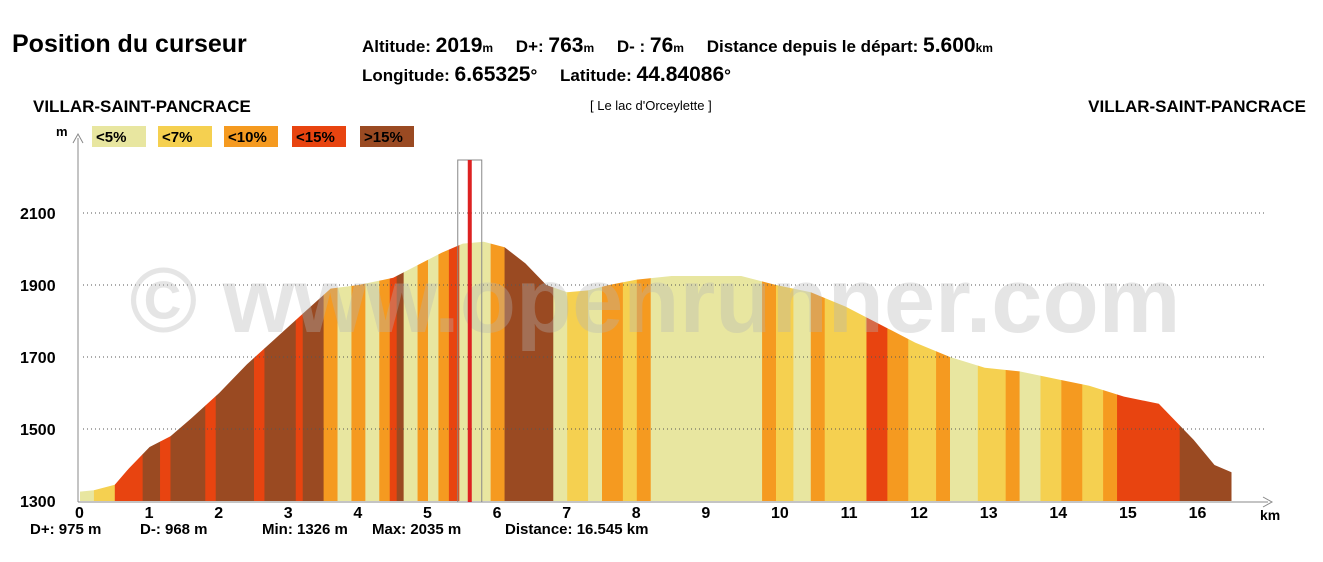 The width and height of the screenshot is (1323, 562). What do you see at coordinates (661, 45) in the screenshot?
I see `dminus-value: 76` at bounding box center [661, 45].